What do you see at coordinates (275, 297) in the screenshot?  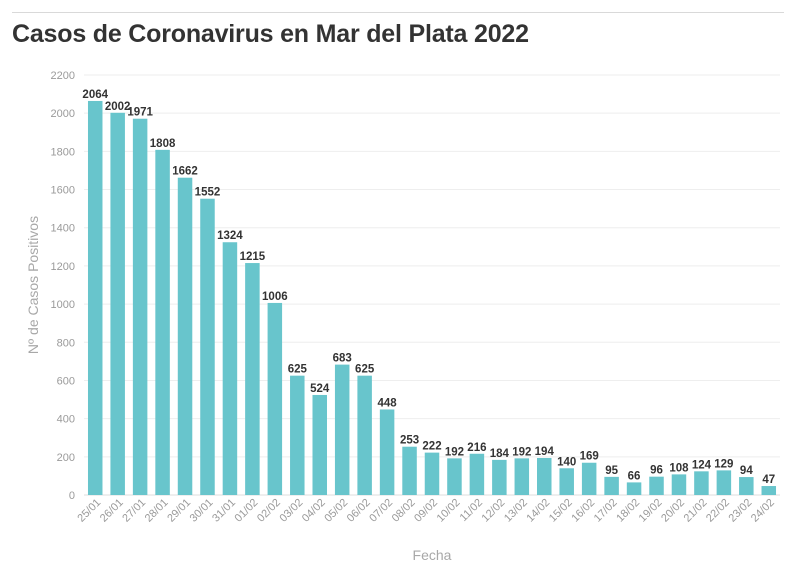 I see `data-label: 1006` at bounding box center [275, 297].